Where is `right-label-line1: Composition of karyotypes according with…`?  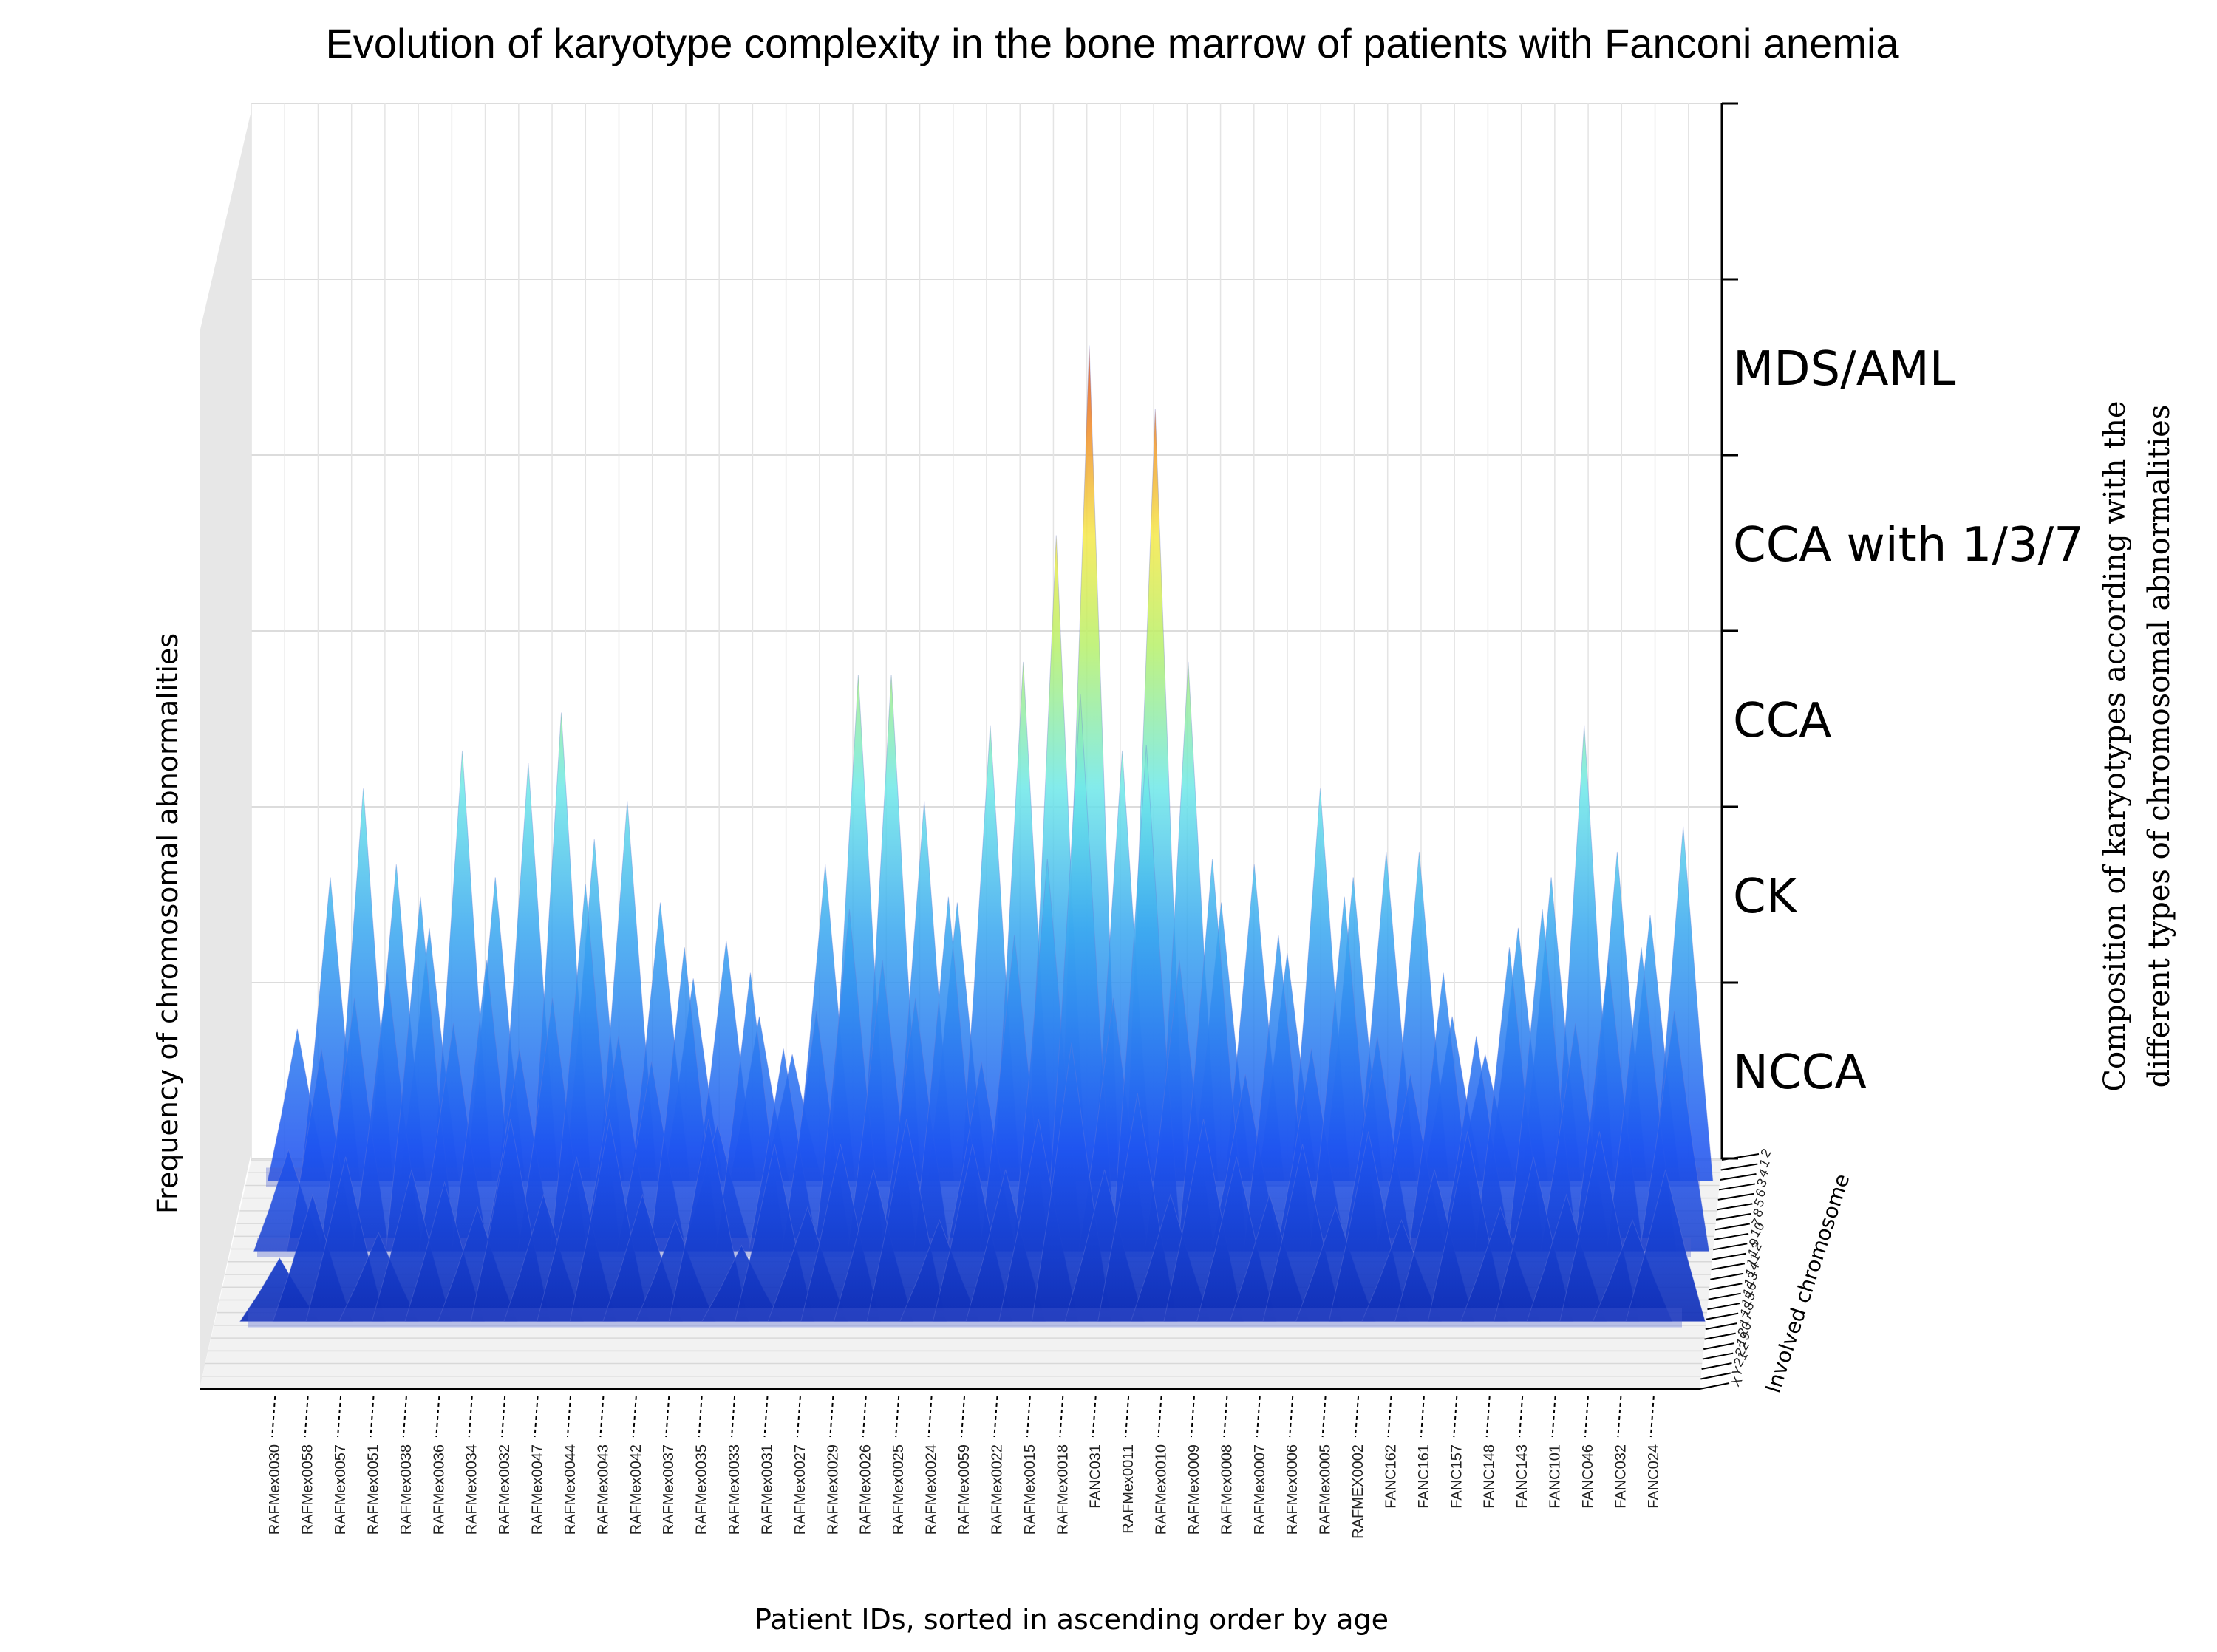
right-label-line1: Composition of karyotypes according with… is located at coordinates (2115, 745).